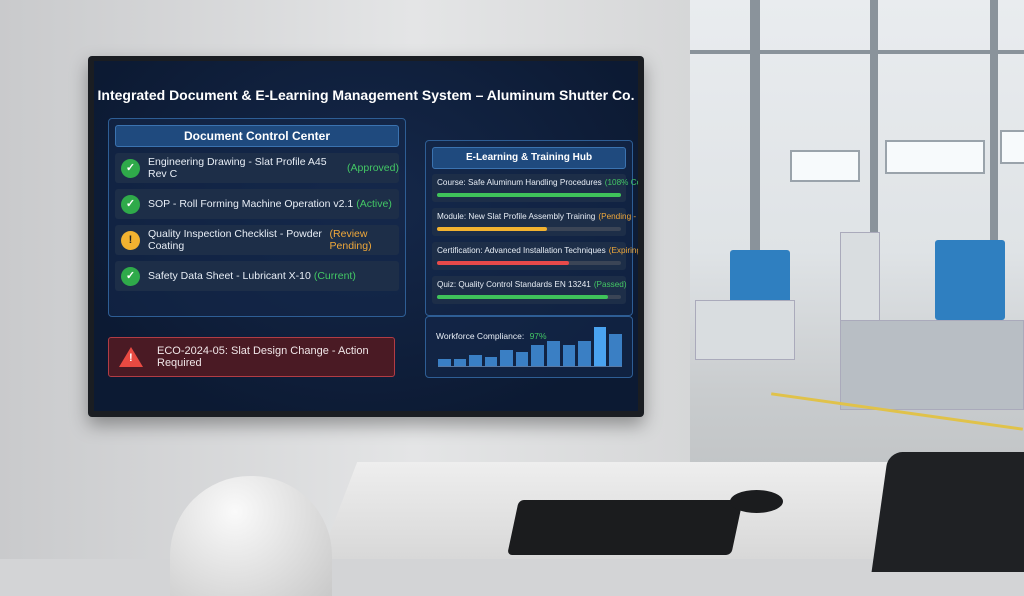 The image size is (1024, 596). What do you see at coordinates (131, 357) in the screenshot?
I see `warning-triangle-icon: !` at bounding box center [131, 357].